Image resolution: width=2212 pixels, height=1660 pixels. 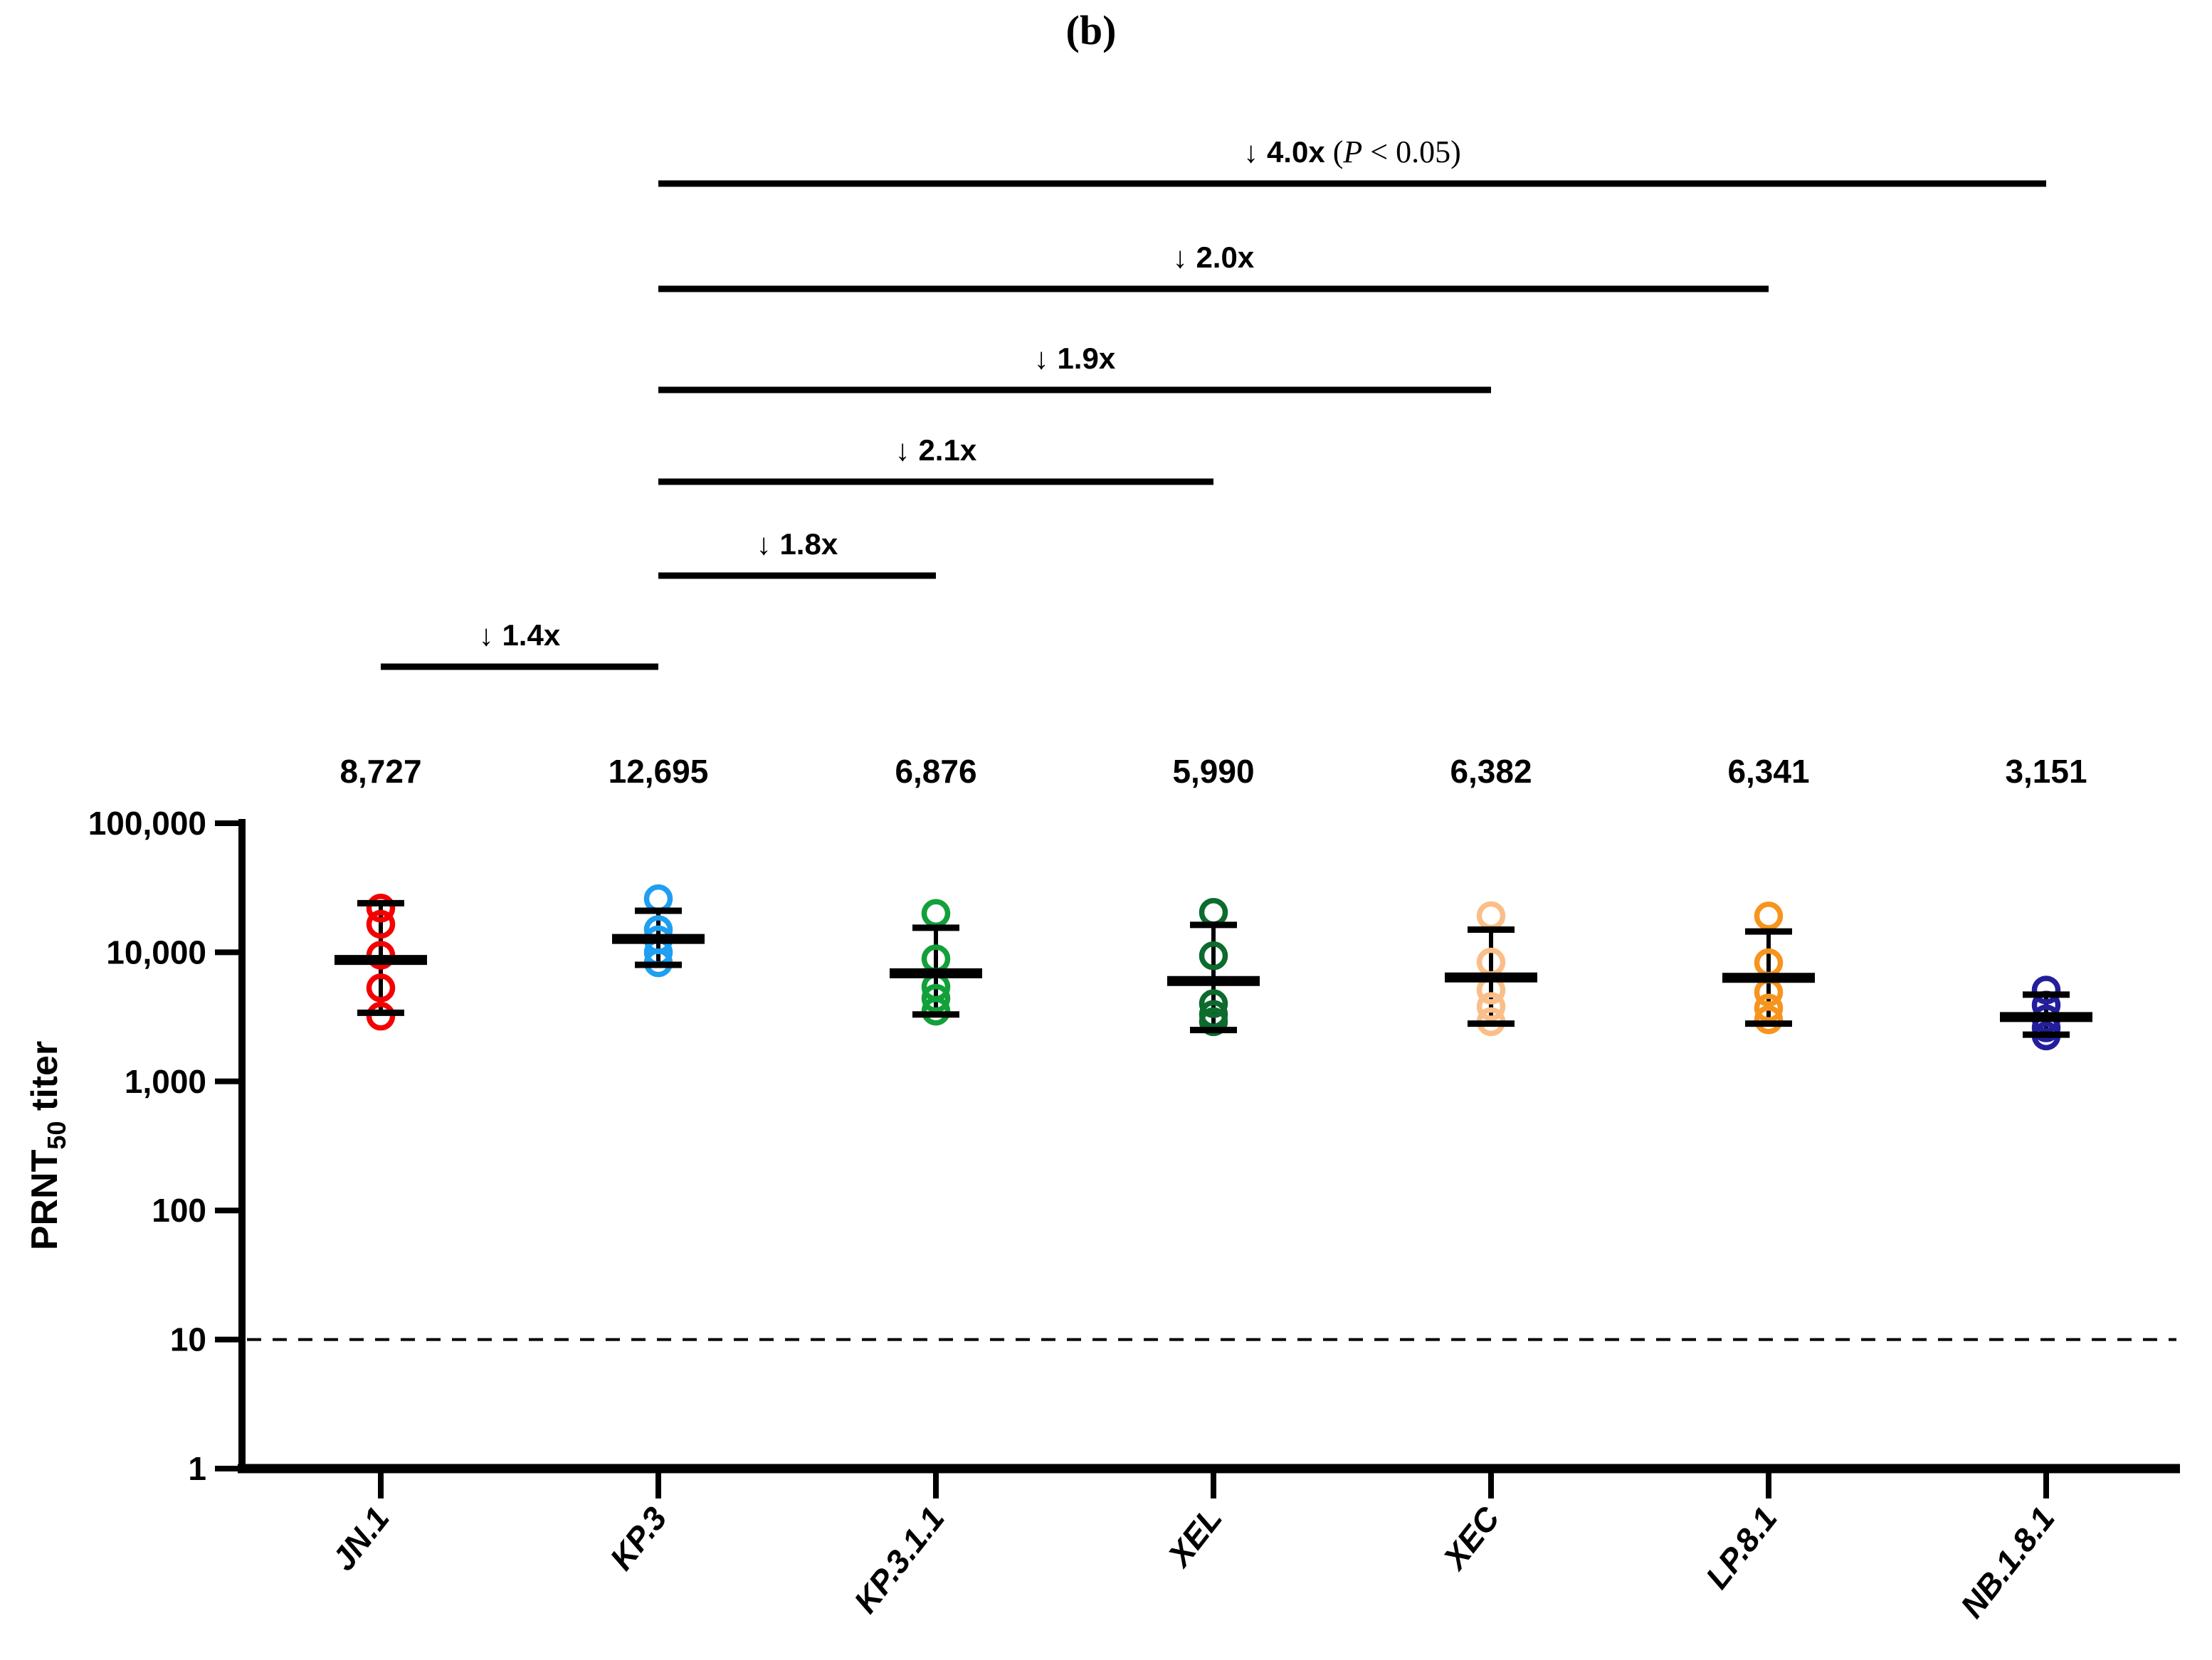 I want to click on comparison-label: ↓ 1.4x, so click(x=520, y=635).